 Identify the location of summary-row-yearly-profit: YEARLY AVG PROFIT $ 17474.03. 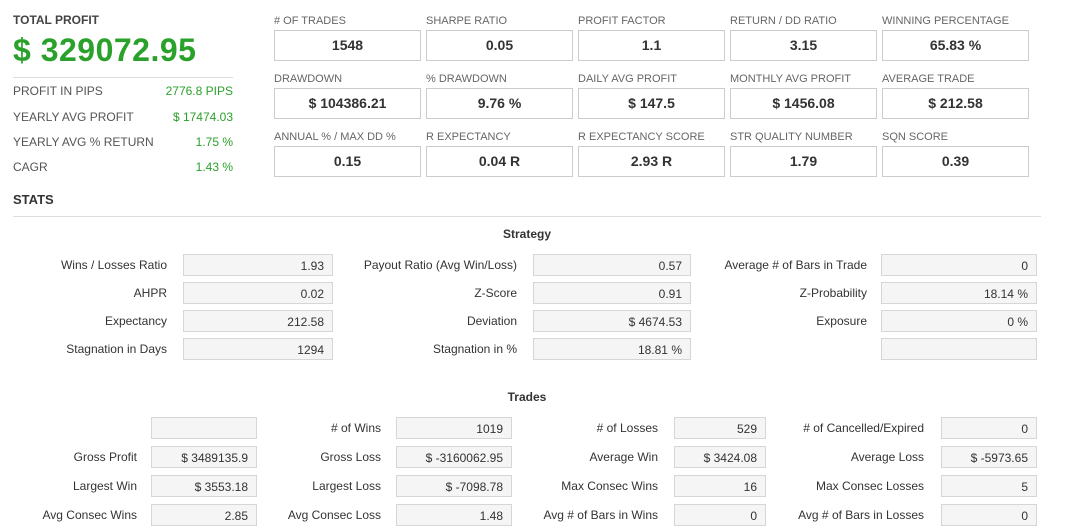
(123, 119).